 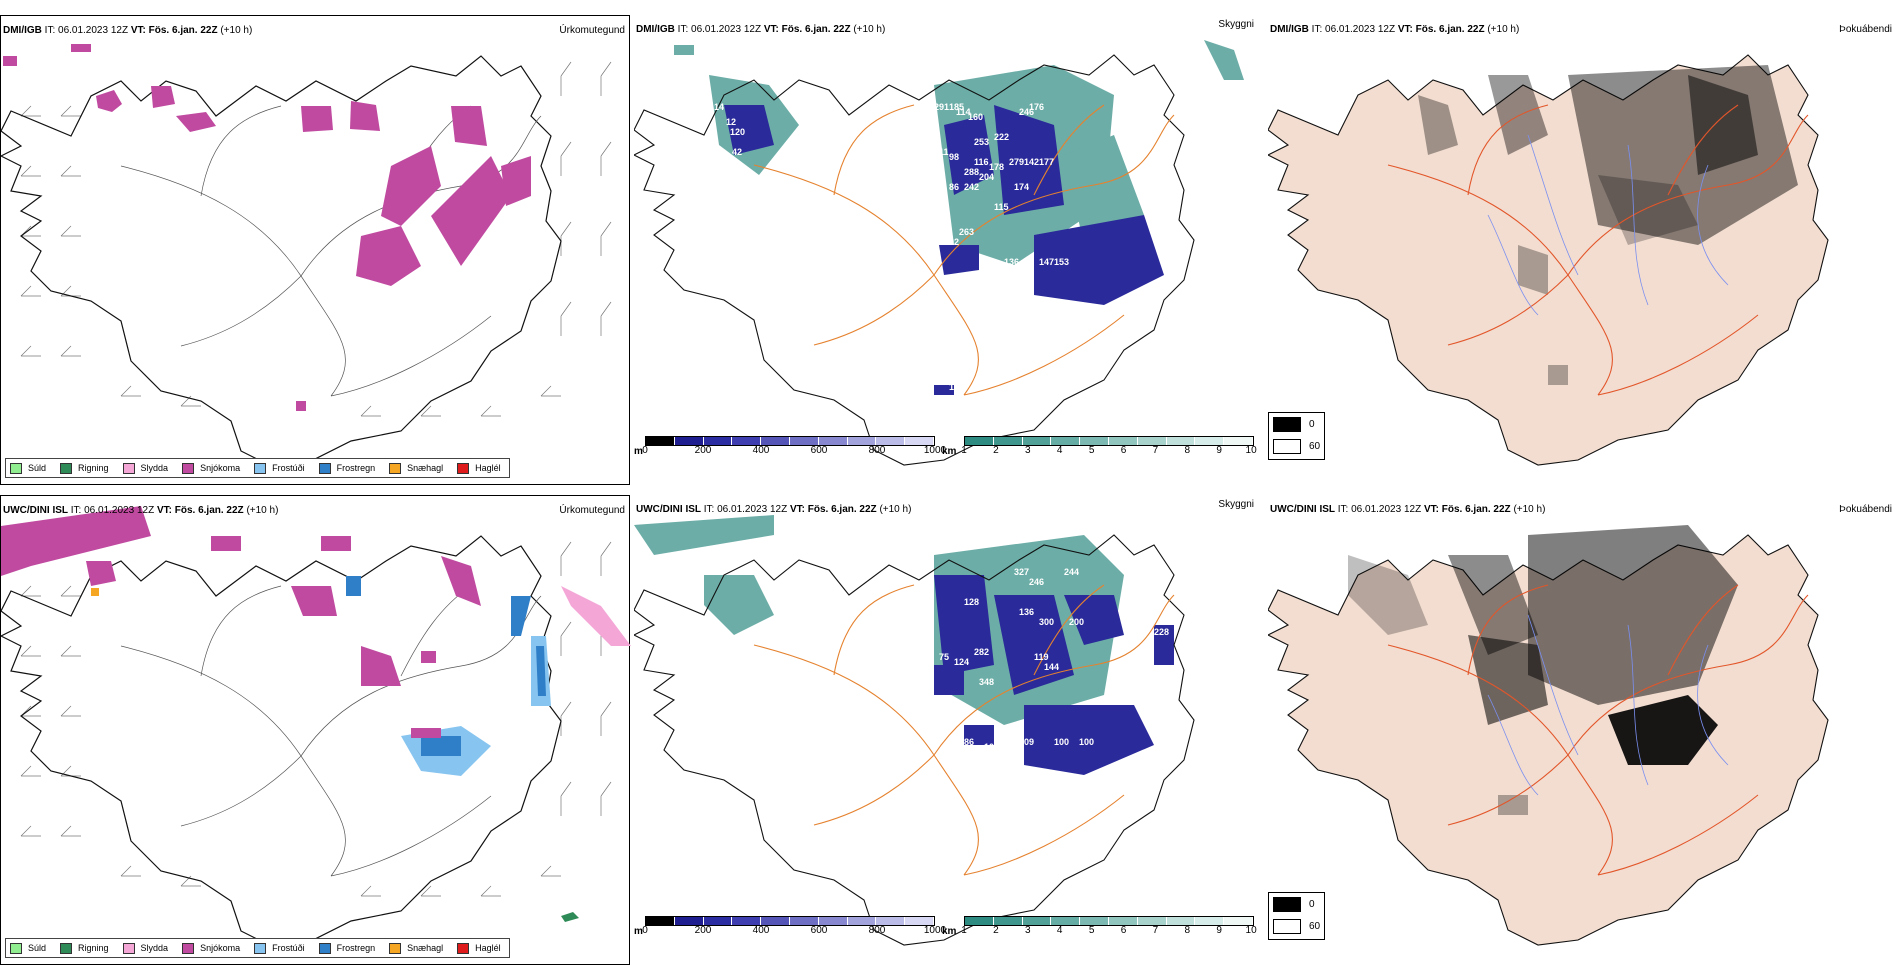 I want to click on fog-legend-bottom: 0 60, so click(x=1296, y=916).